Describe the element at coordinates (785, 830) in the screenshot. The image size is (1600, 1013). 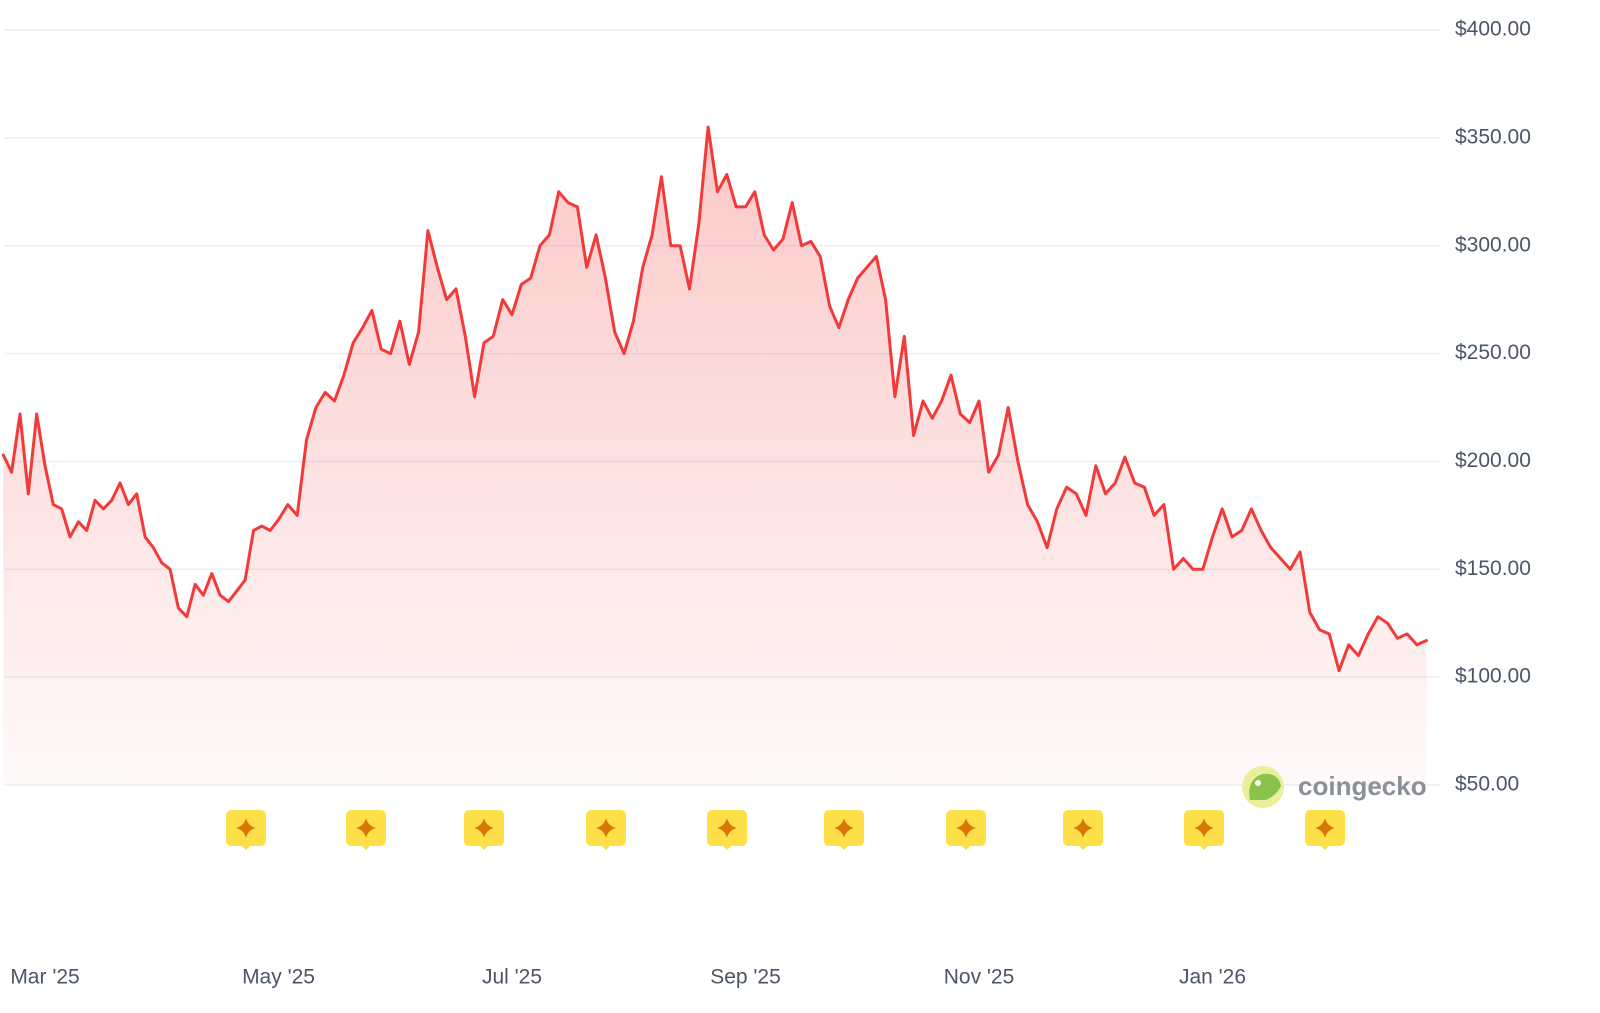
I see `event-badges` at that location.